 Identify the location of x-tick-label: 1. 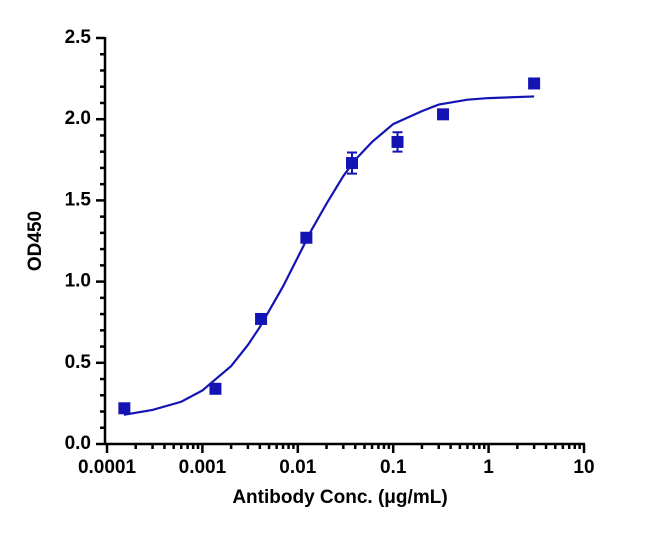
(488, 467).